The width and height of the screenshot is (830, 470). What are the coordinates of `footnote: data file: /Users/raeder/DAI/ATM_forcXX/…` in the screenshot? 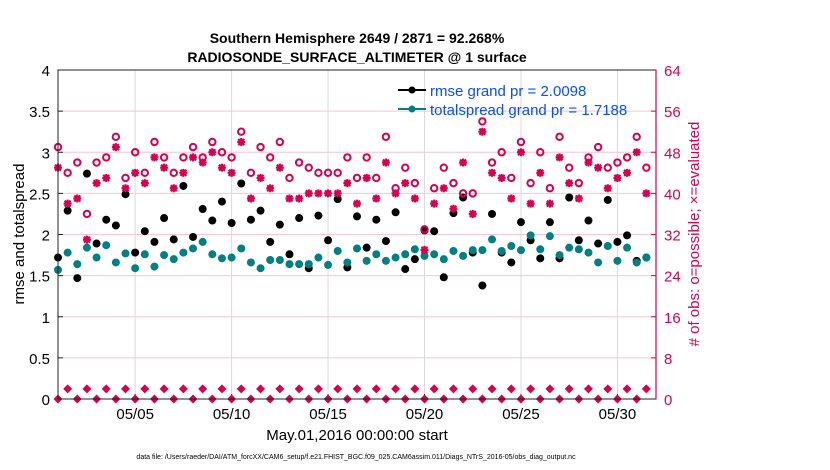 It's located at (356, 457).